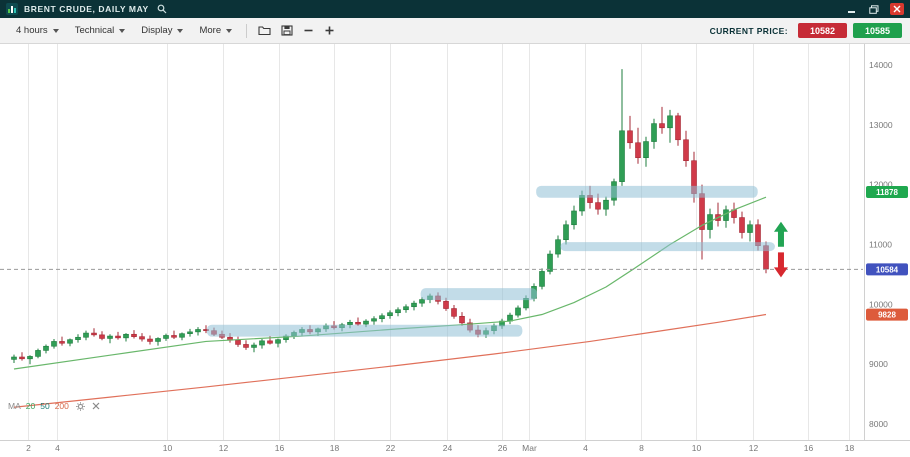 This screenshot has height=457, width=910. Describe the element at coordinates (80, 406) in the screenshot. I see `gear-icon` at that location.